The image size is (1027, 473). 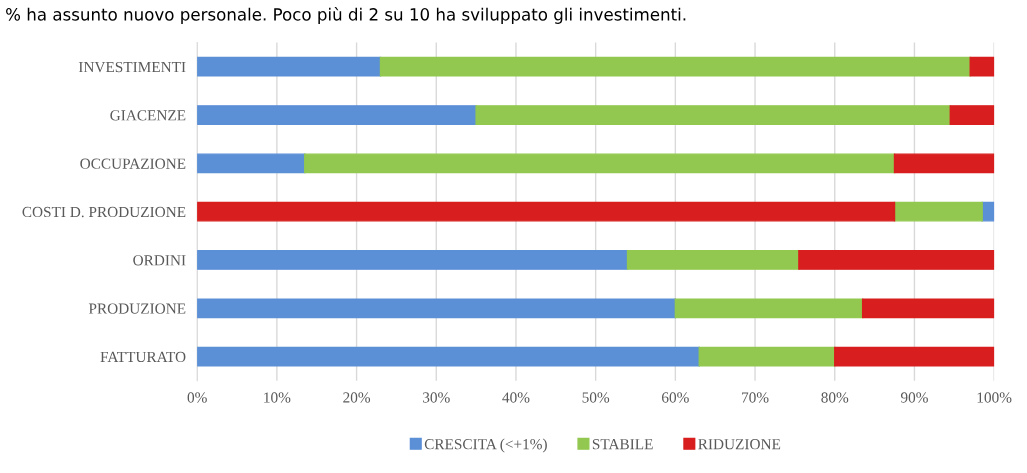 What do you see at coordinates (914, 397) in the screenshot?
I see `x-tick-label: 90%` at bounding box center [914, 397].